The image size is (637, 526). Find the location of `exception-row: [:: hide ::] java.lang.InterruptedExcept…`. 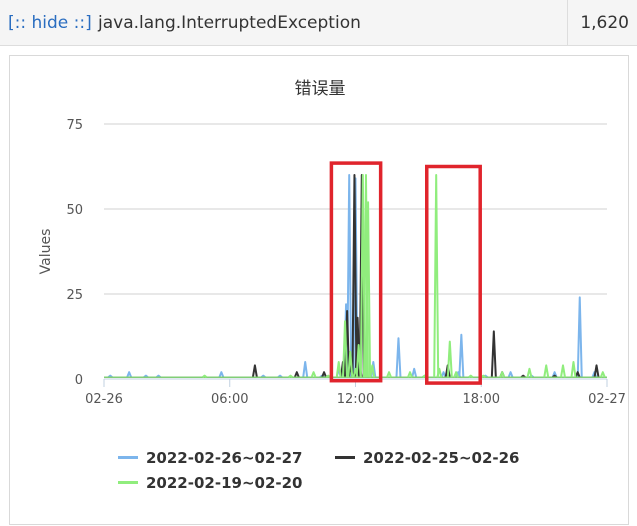

exception-row: [:: hide ::] java.lang.InterruptedExcept… is located at coordinates (318, 23).